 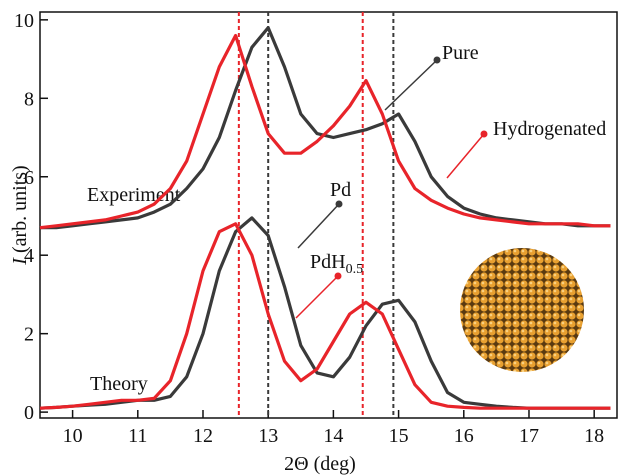 I want to click on series-label: Pd, so click(x=340, y=190).